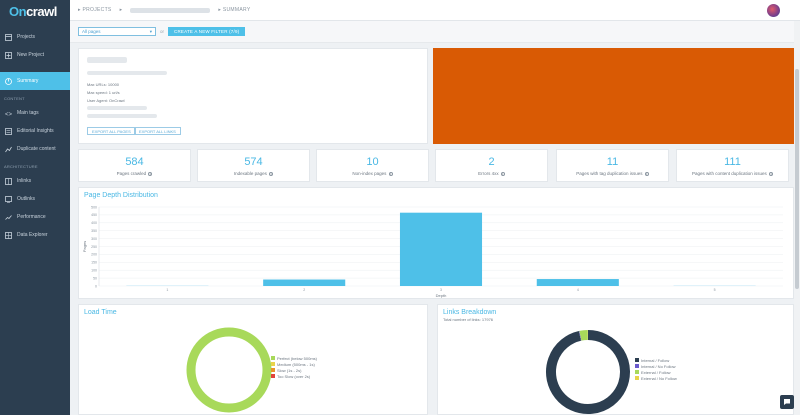  I want to click on legend-item: External / No Follow, so click(656, 378).